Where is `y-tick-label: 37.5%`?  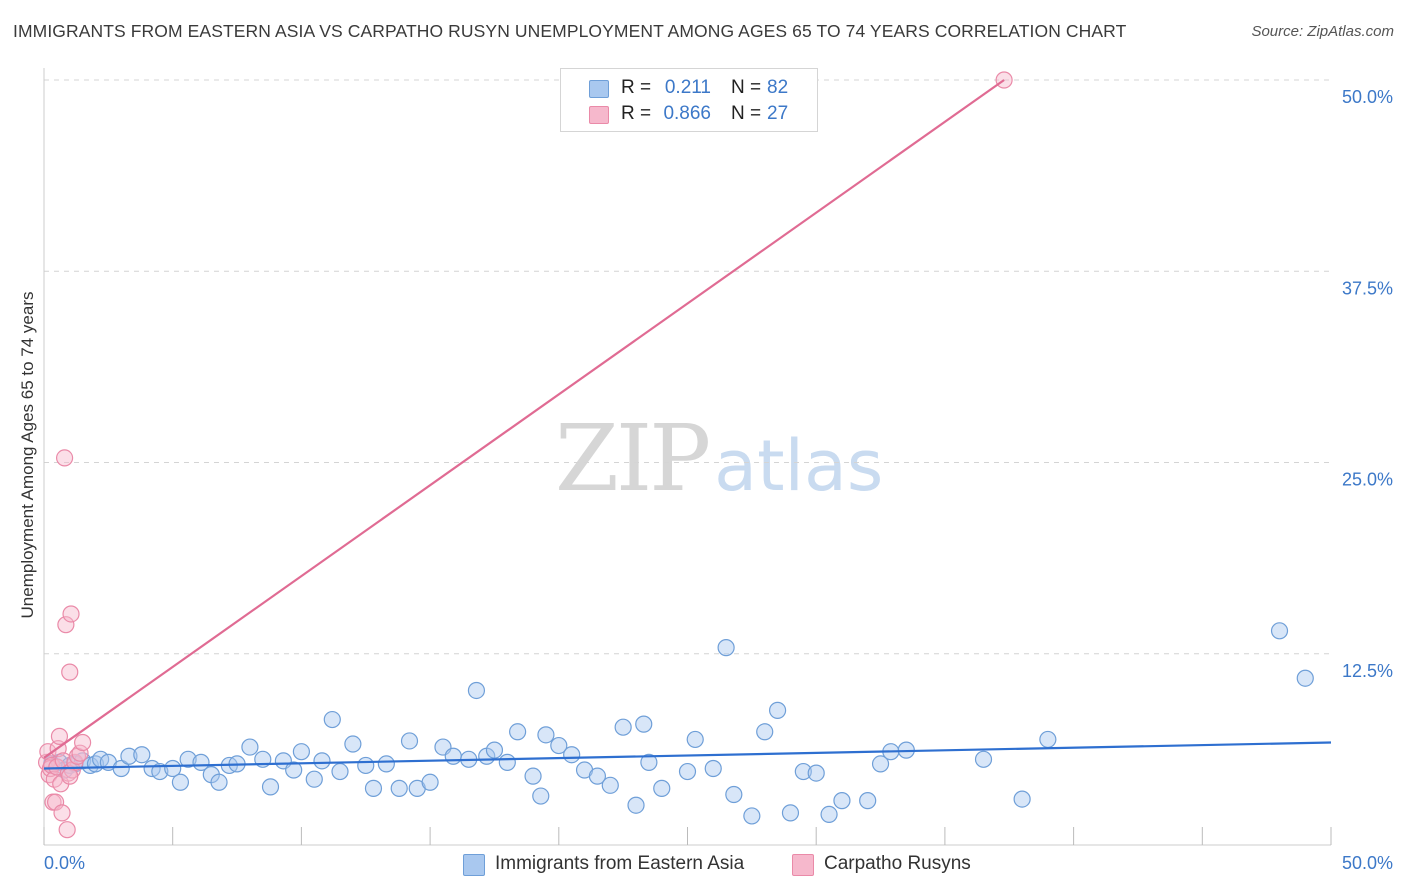
y-tick-label: 37.5% is located at coordinates (1367, 288).